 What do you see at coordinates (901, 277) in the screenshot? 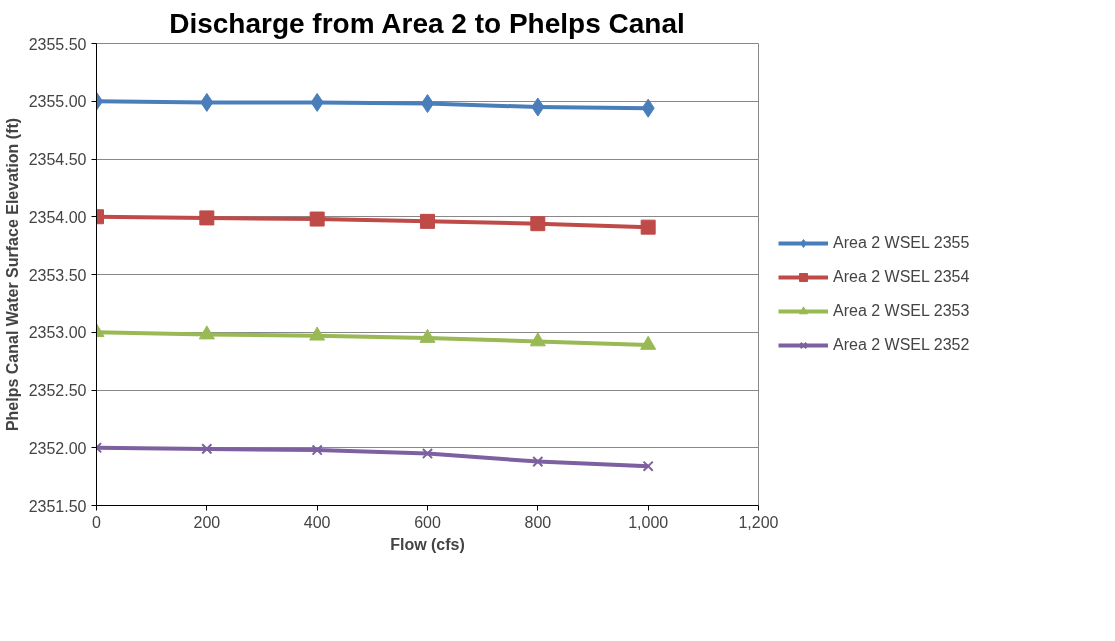
I see `legend-label: Area 2 WSEL 2354` at bounding box center [901, 277].